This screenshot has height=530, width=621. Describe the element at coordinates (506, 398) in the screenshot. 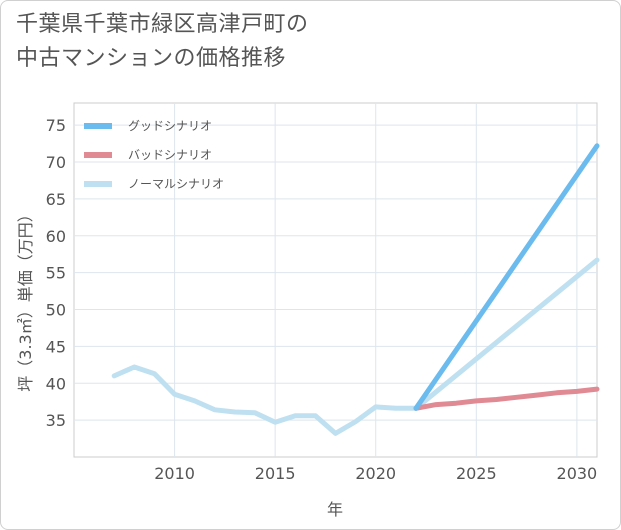

I see `bad-scenario-line` at that location.